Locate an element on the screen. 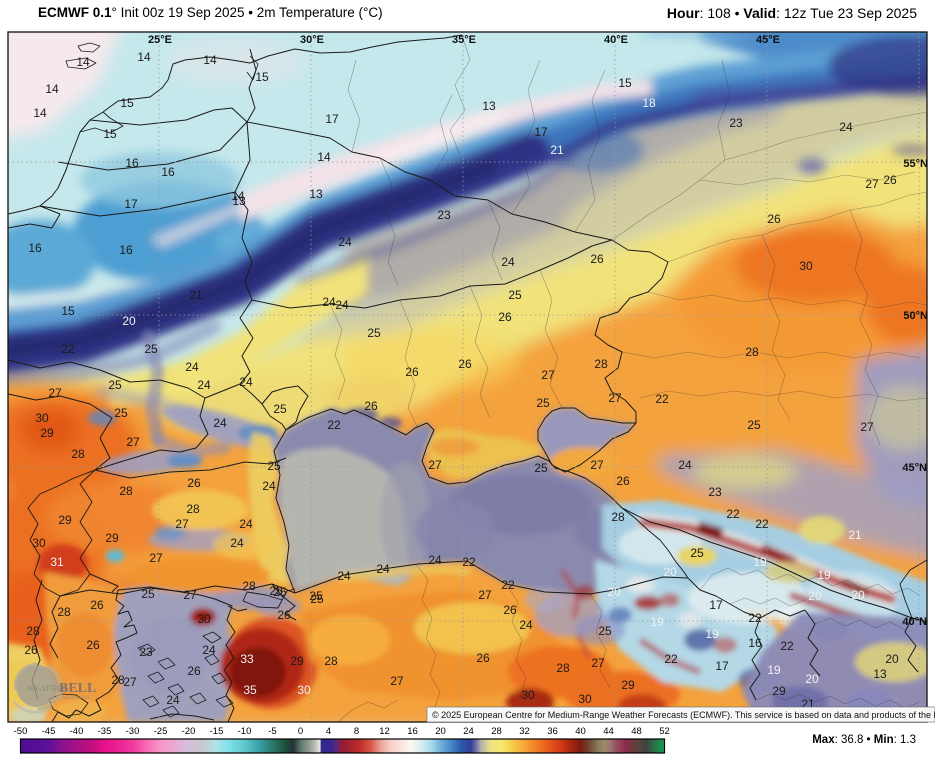  svg-text: WEATHER is located at coordinates (47, 688).